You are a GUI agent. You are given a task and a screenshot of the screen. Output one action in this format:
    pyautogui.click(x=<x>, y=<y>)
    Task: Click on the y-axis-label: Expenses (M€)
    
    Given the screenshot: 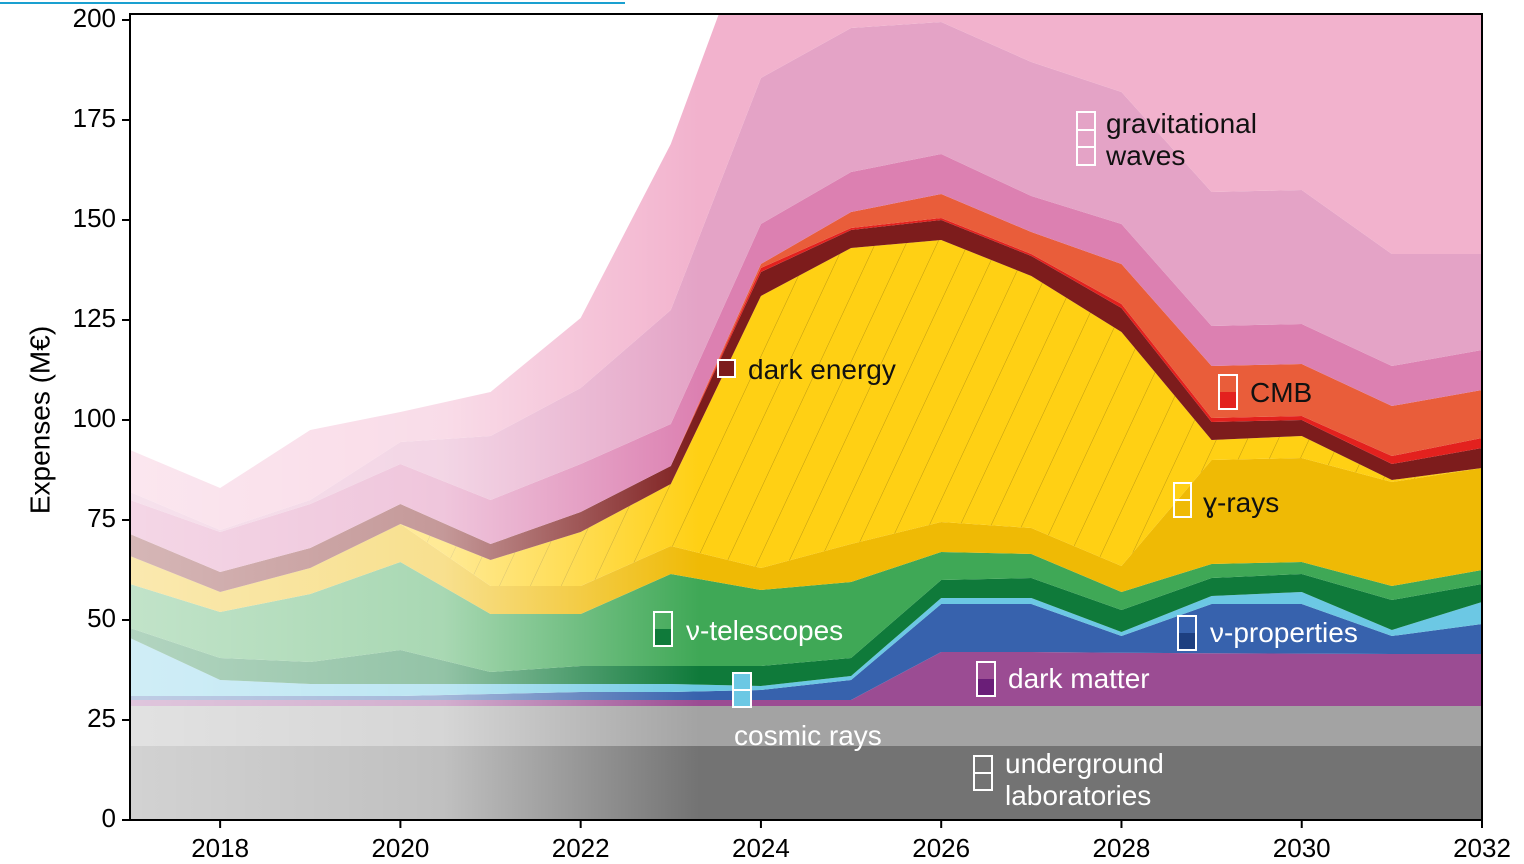 What is the action you would take?
    pyautogui.click(x=39, y=420)
    